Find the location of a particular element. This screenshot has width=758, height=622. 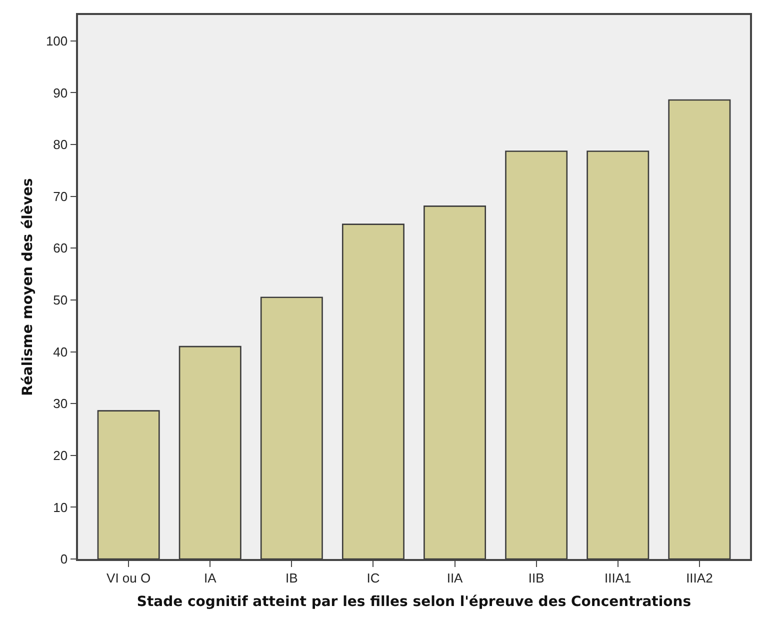

x-tick-label: IB is located at coordinates (292, 578).